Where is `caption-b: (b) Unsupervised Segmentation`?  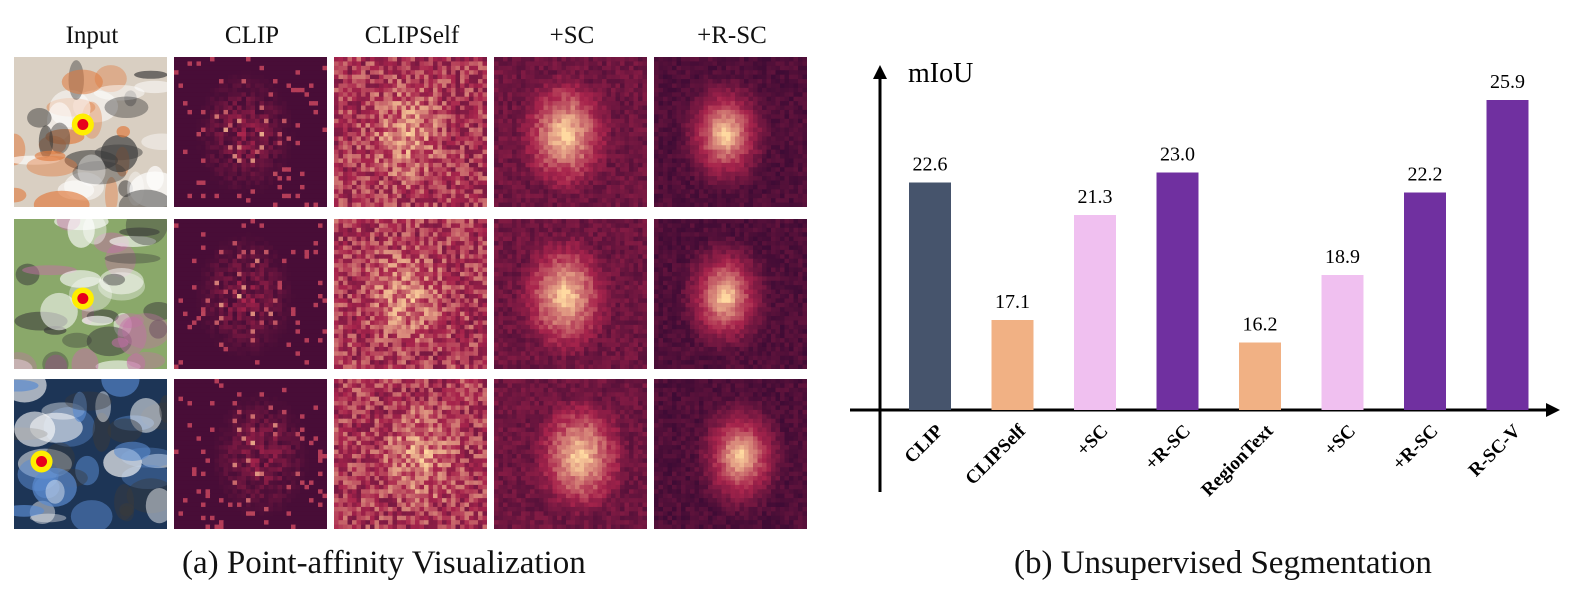 caption-b: (b) Unsupervised Segmentation is located at coordinates (1223, 563).